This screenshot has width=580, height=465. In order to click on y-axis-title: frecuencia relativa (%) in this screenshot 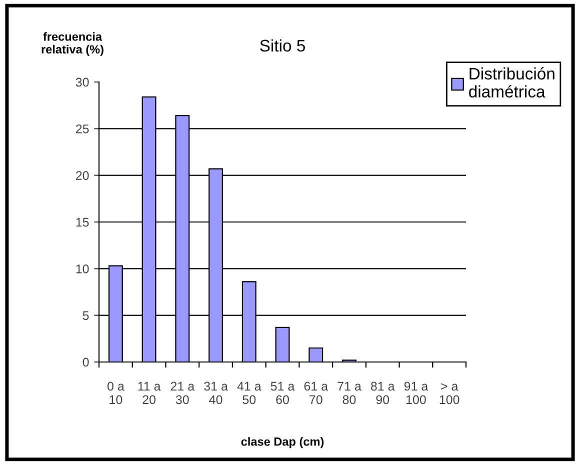, I will do `click(73, 44)`.